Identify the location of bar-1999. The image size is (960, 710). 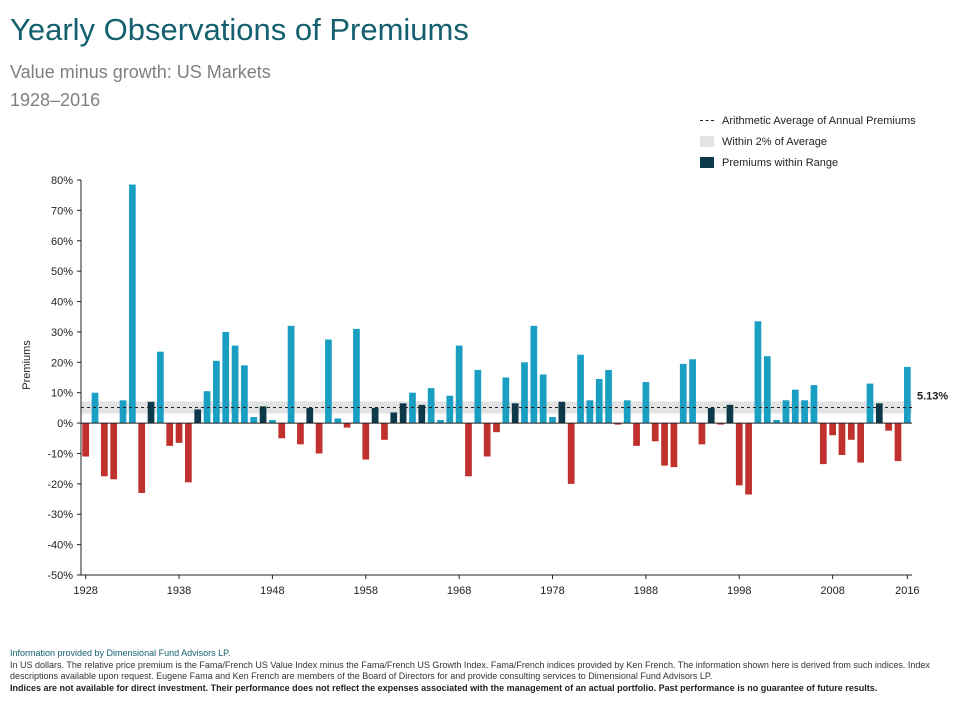
(748, 459).